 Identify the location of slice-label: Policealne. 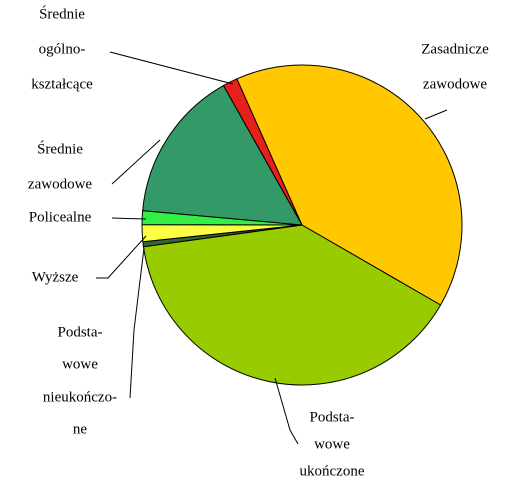
(60, 217).